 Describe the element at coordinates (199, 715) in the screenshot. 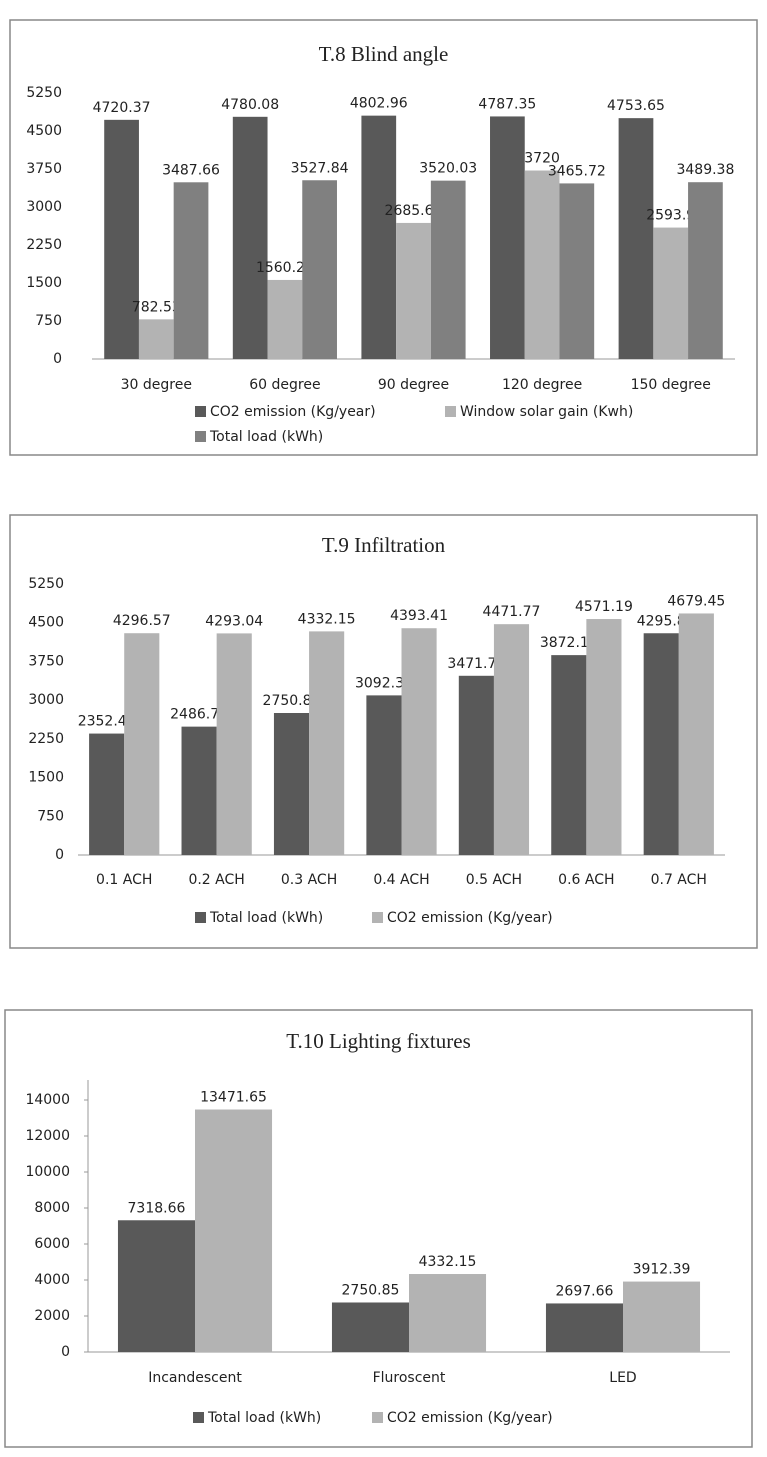

I see `data-label: 2486.79` at that location.